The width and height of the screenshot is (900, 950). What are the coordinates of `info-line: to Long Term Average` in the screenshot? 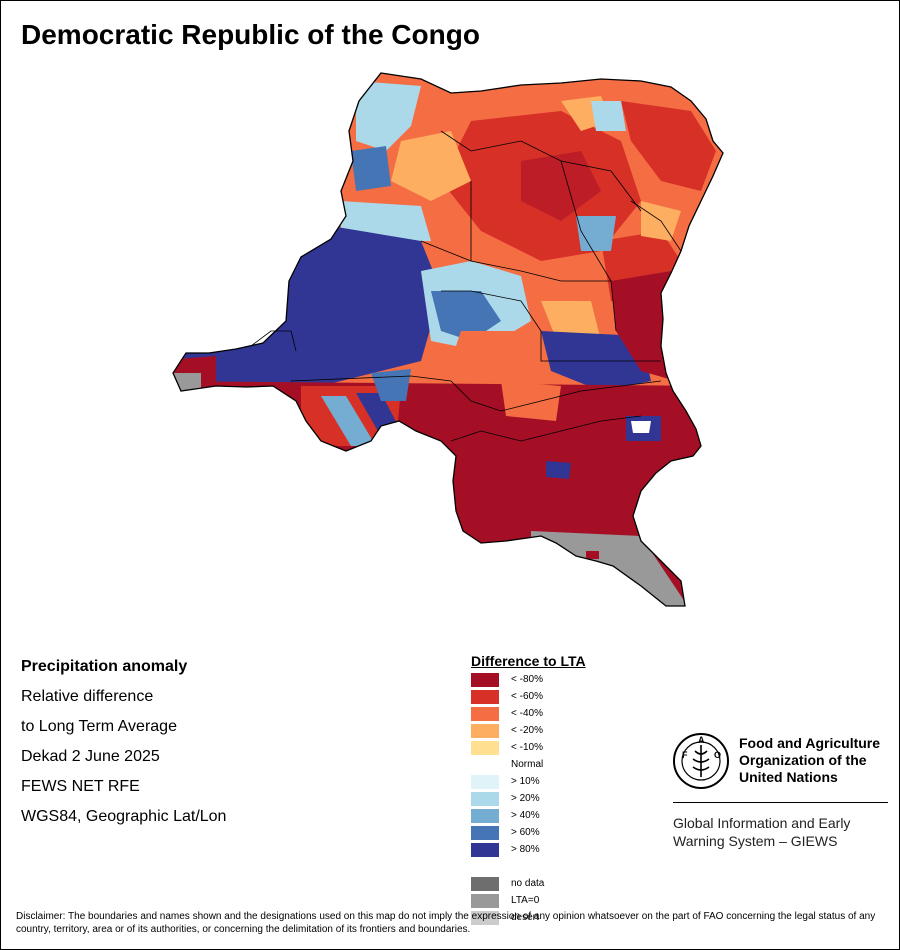 It's located at (99, 726).